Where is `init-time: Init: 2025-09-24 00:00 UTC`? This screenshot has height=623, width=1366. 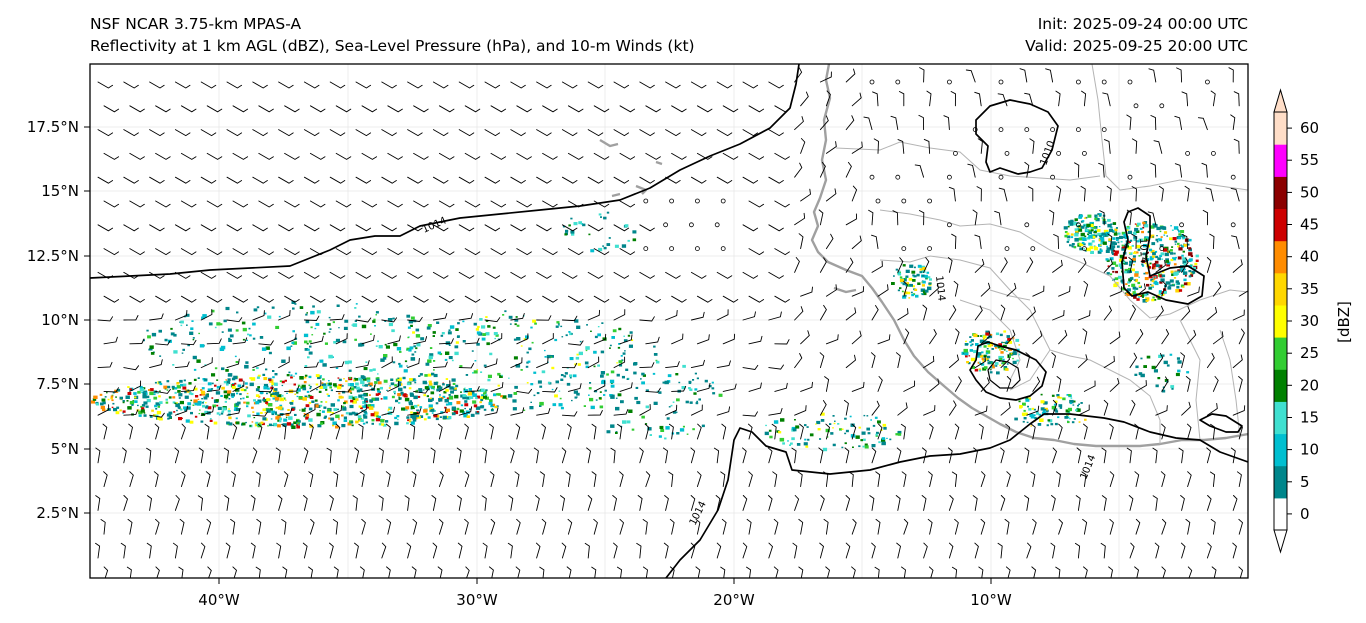 init-time: Init: 2025-09-24 00:00 UTC is located at coordinates (1142, 24).